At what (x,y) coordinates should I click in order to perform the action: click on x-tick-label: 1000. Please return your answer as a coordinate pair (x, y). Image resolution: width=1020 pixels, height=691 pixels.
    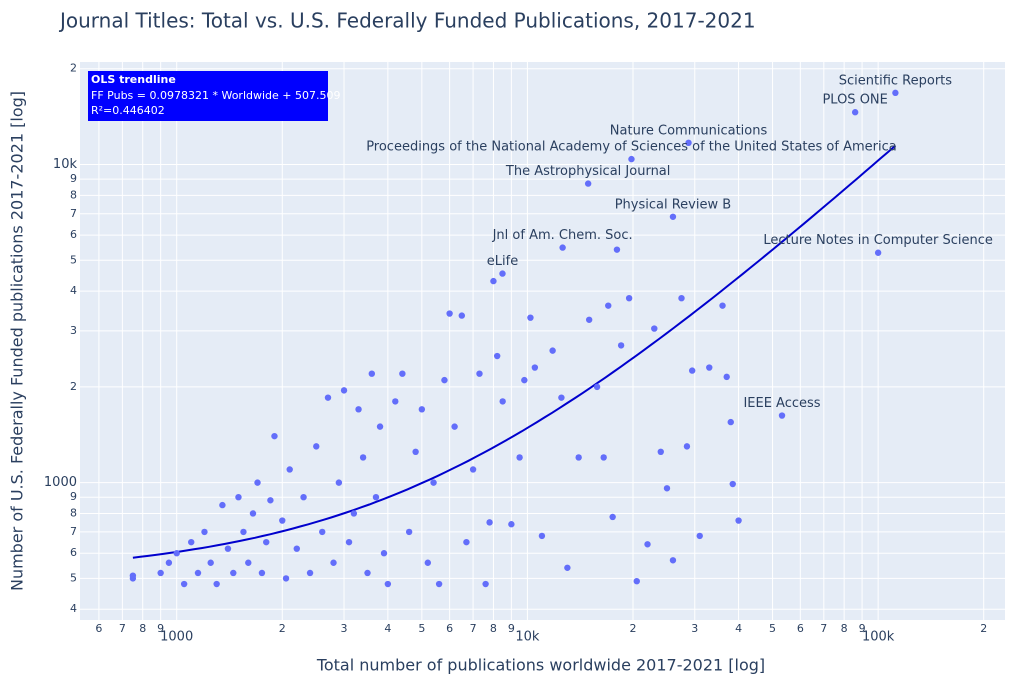
    Looking at the image, I should click on (176, 637).